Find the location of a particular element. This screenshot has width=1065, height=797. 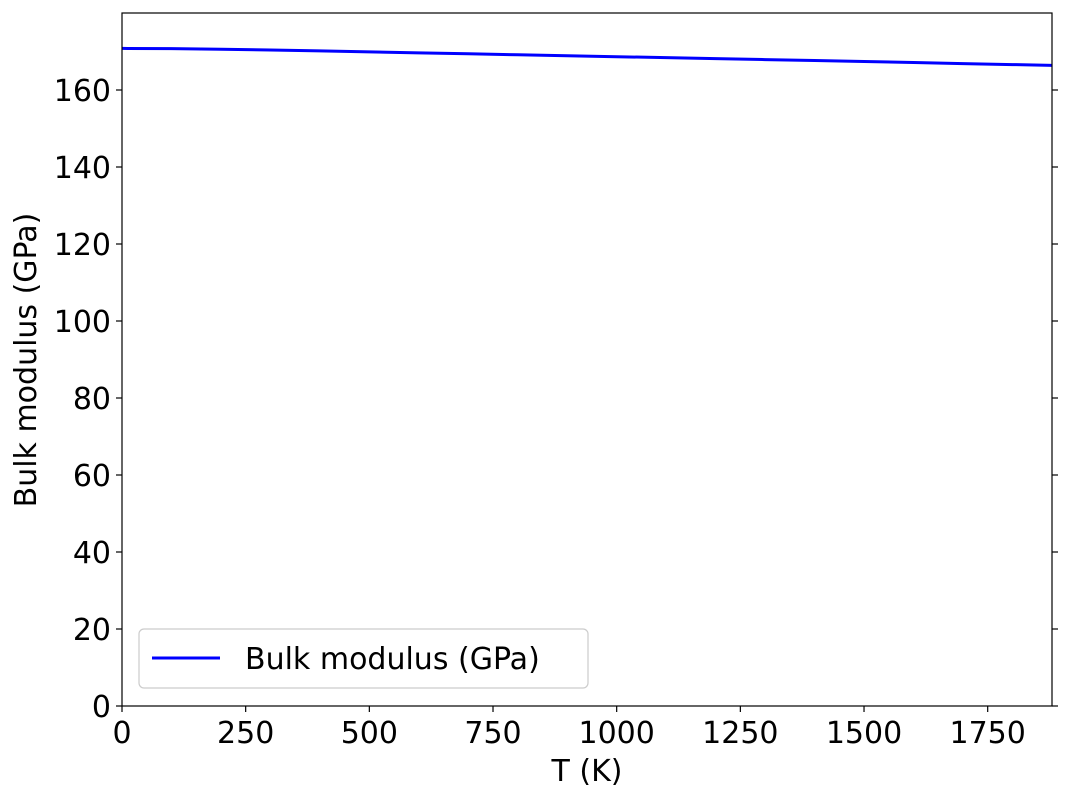

y-tick-label: 40 is located at coordinates (92, 553).